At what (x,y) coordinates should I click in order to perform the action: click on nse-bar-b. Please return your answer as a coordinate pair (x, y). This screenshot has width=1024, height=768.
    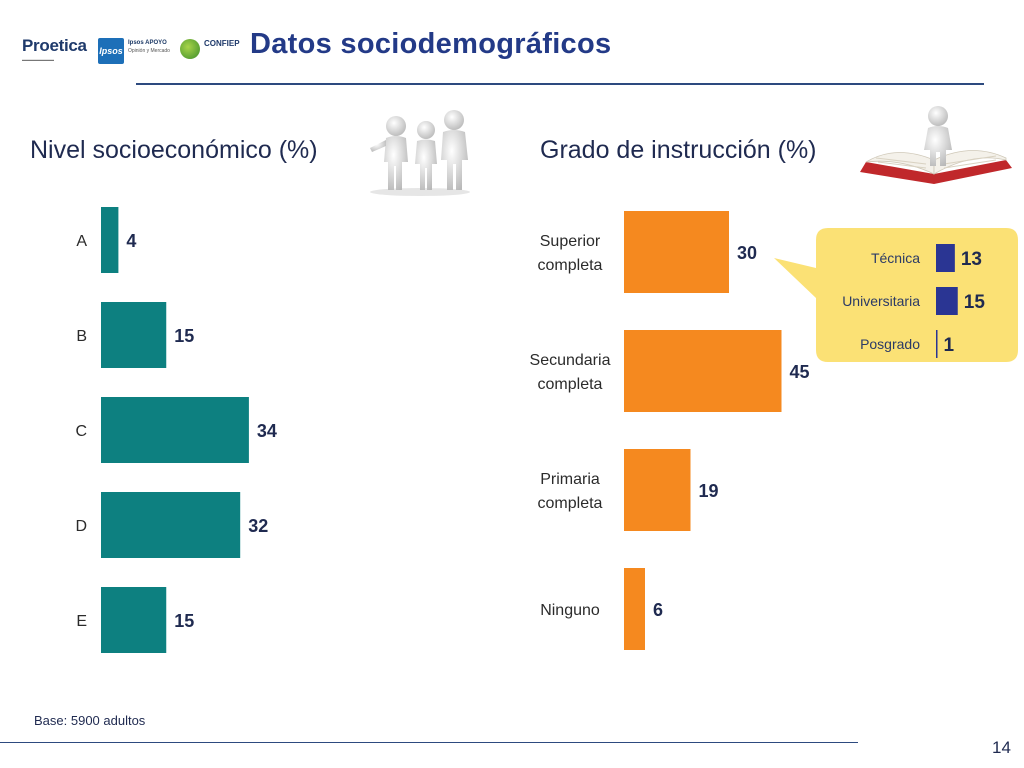
    Looking at the image, I should click on (134, 335).